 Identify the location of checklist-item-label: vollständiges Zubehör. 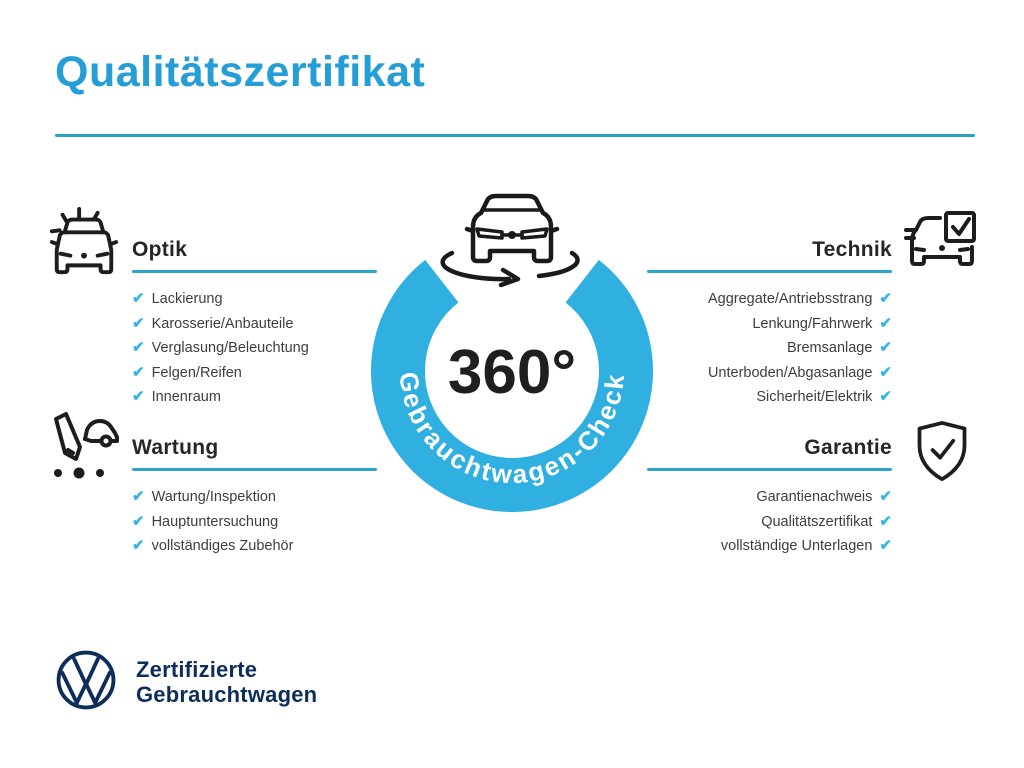
(222, 546).